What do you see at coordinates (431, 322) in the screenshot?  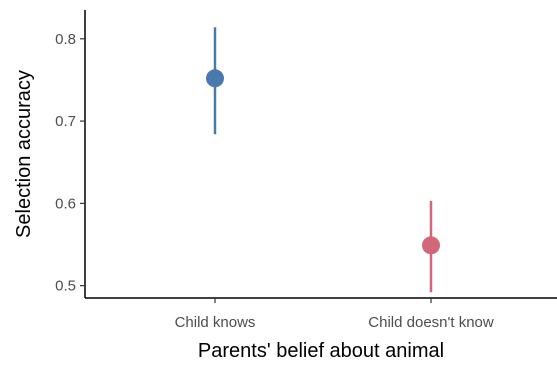 I see `x-tick-label: Child doesn't know` at bounding box center [431, 322].